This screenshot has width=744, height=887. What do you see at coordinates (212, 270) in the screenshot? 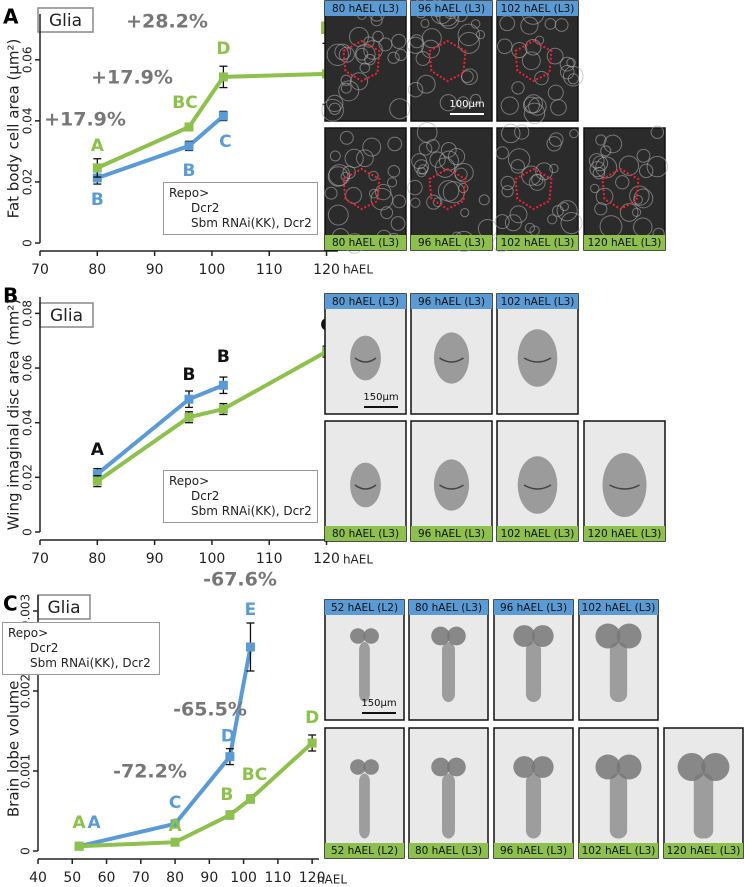
I see `x-tick-label: 100` at bounding box center [212, 270].